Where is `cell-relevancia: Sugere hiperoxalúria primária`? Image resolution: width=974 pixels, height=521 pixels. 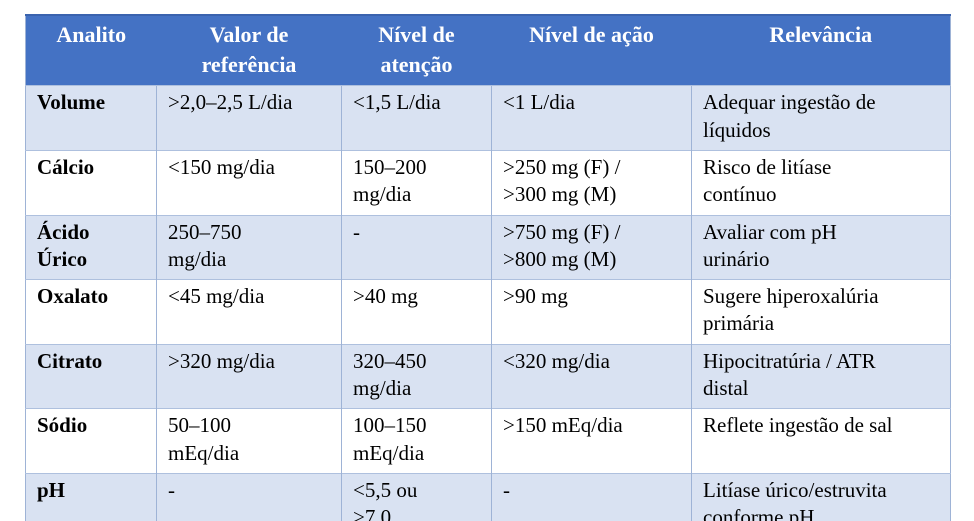 cell-relevancia: Sugere hiperoxalúria primária is located at coordinates (821, 312).